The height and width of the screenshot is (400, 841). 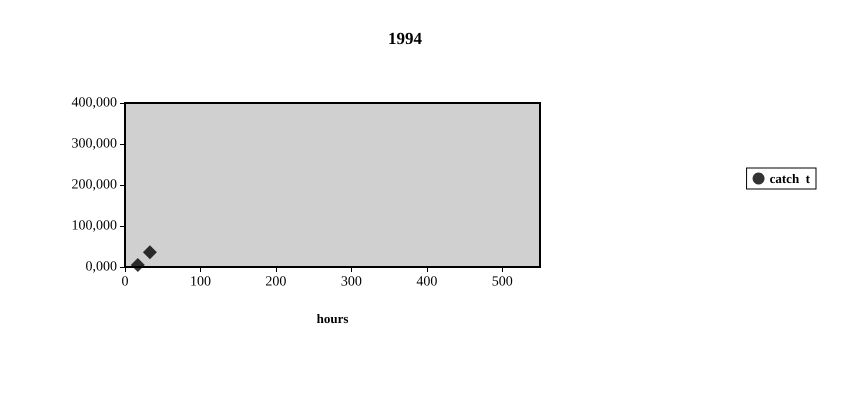 What do you see at coordinates (351, 282) in the screenshot?
I see `x-tick-label: 300` at bounding box center [351, 282].